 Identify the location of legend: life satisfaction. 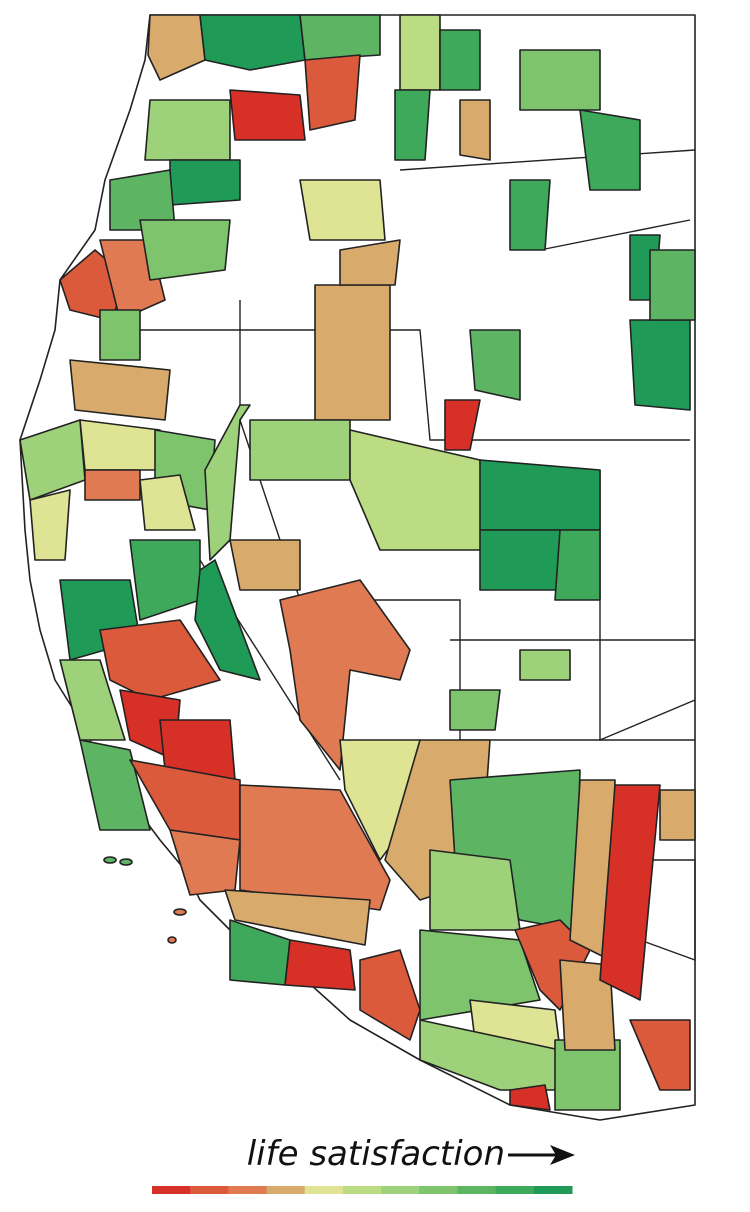
(363, 1164).